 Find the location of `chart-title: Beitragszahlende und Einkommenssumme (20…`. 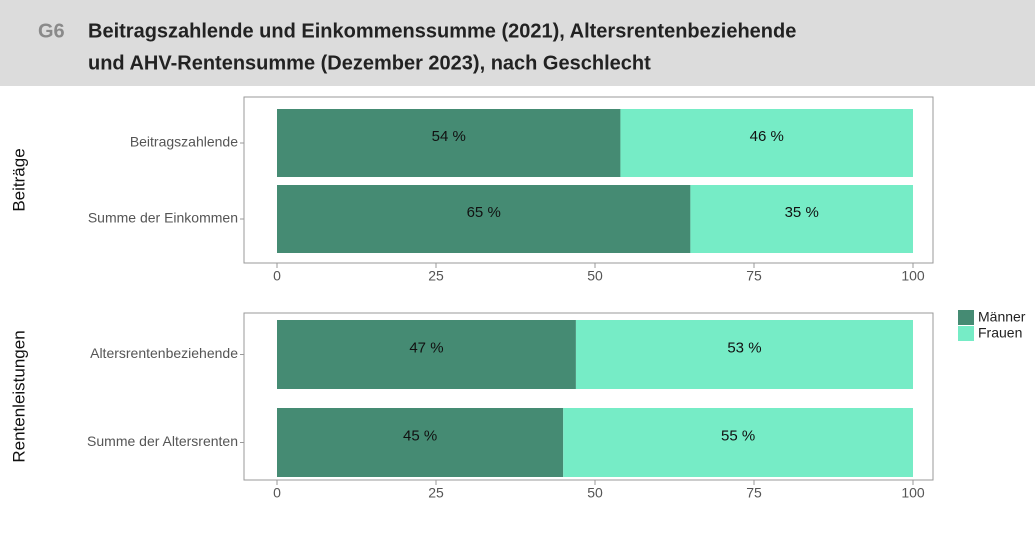

chart-title: Beitragszahlende und Einkommenssumme (20… is located at coordinates (442, 31).